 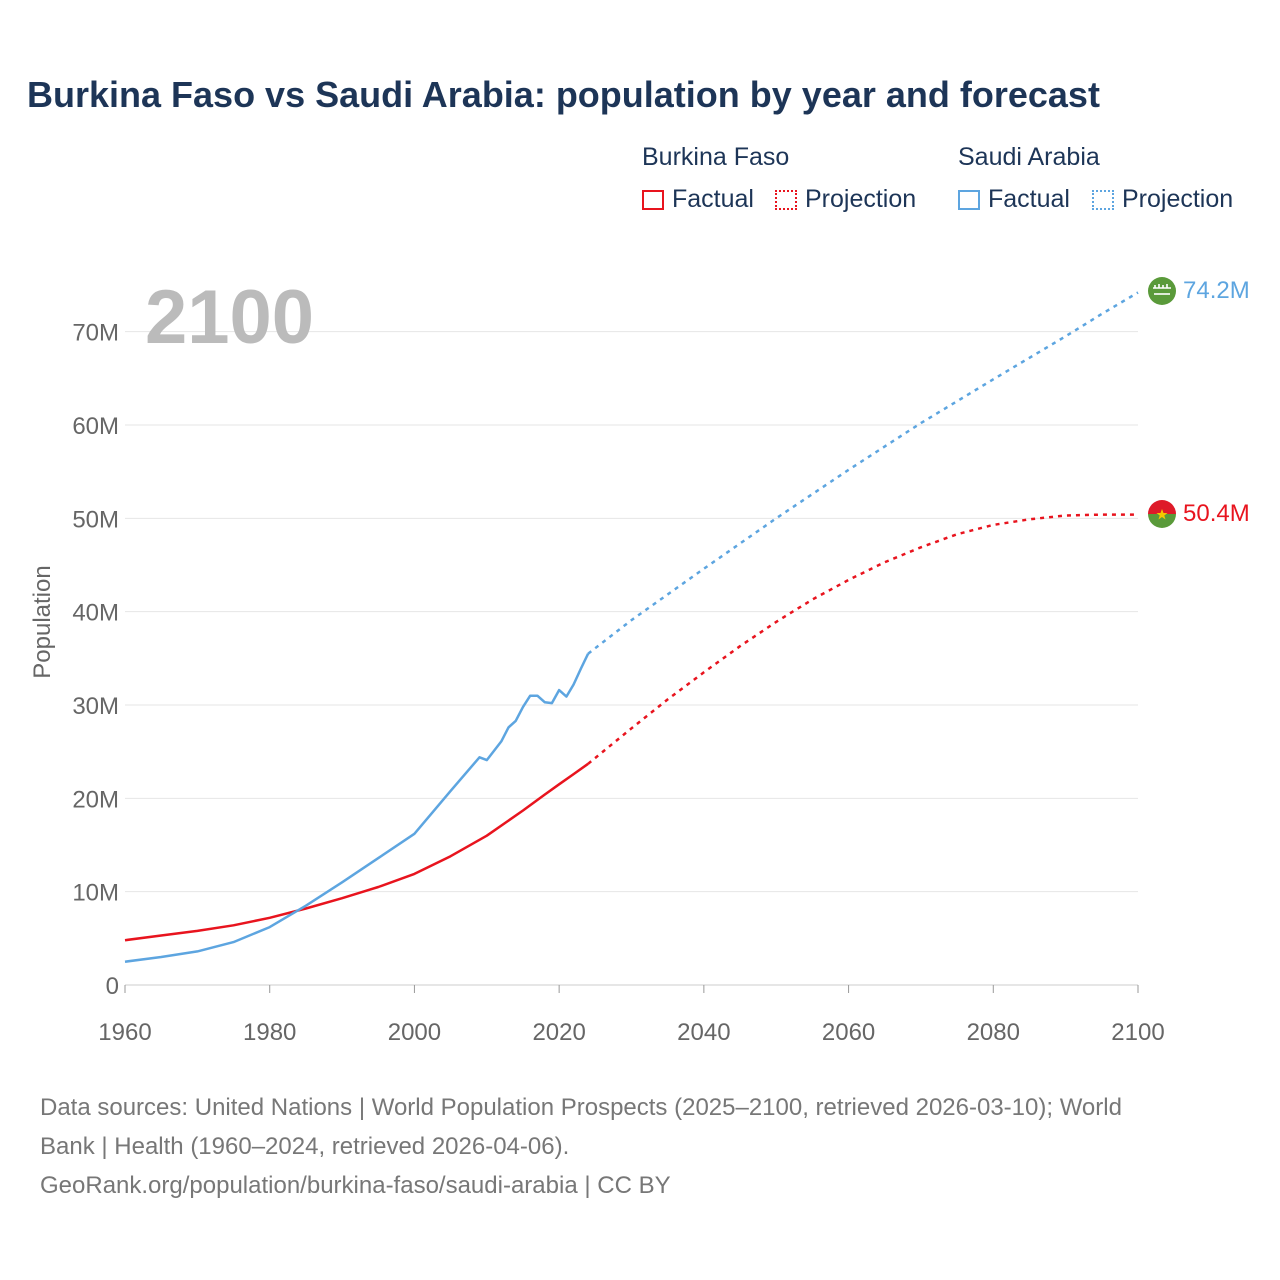 What do you see at coordinates (993, 1032) in the screenshot?
I see `x-tick-label: 2080` at bounding box center [993, 1032].